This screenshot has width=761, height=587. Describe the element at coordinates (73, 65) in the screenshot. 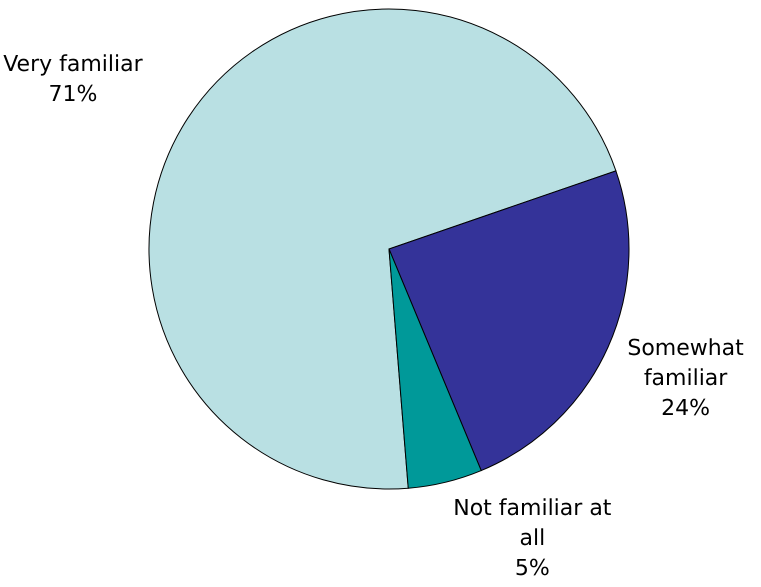

I see `slice-label: Very familiar` at that location.